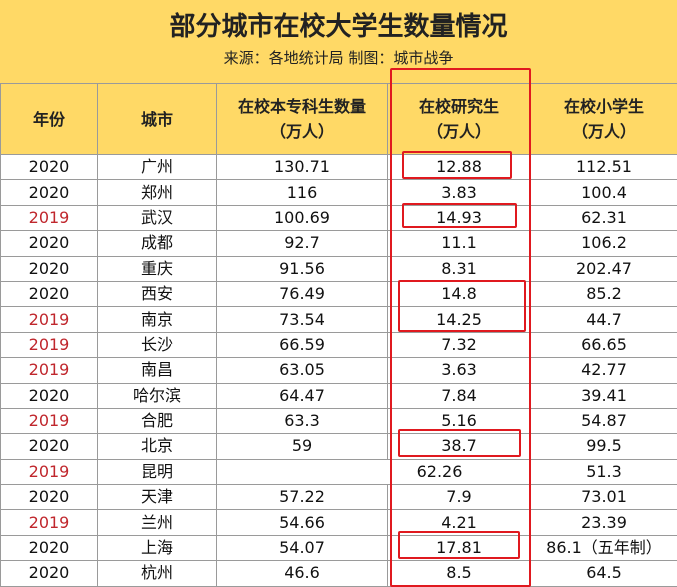 The image size is (677, 587). Describe the element at coordinates (459, 446) in the screenshot. I see `grad-cell: 38.7` at that location.